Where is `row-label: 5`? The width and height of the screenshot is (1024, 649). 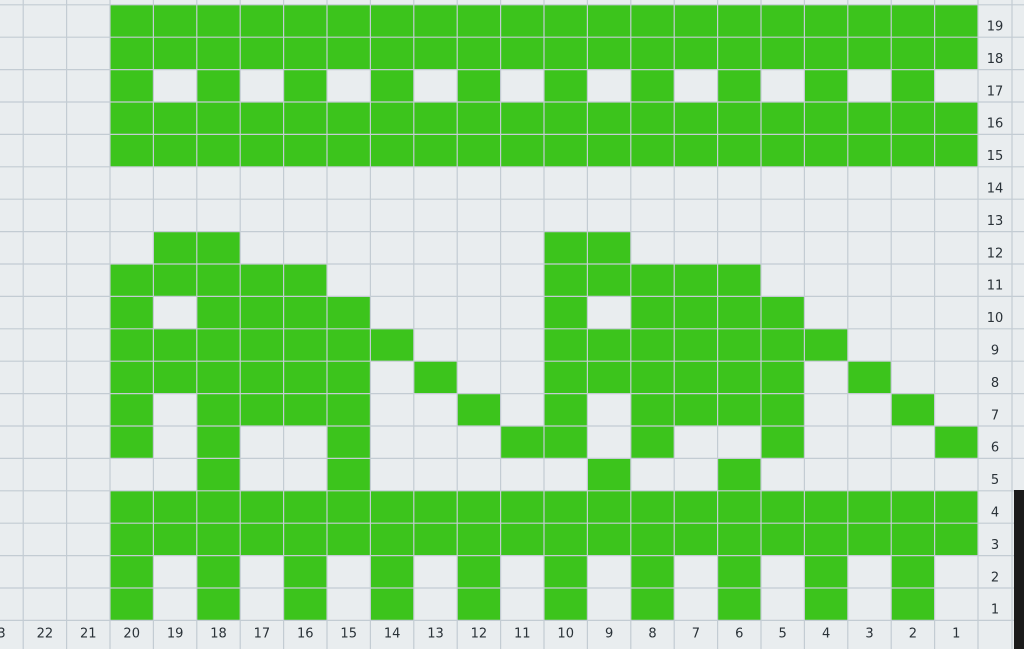 row-label: 5 is located at coordinates (995, 480).